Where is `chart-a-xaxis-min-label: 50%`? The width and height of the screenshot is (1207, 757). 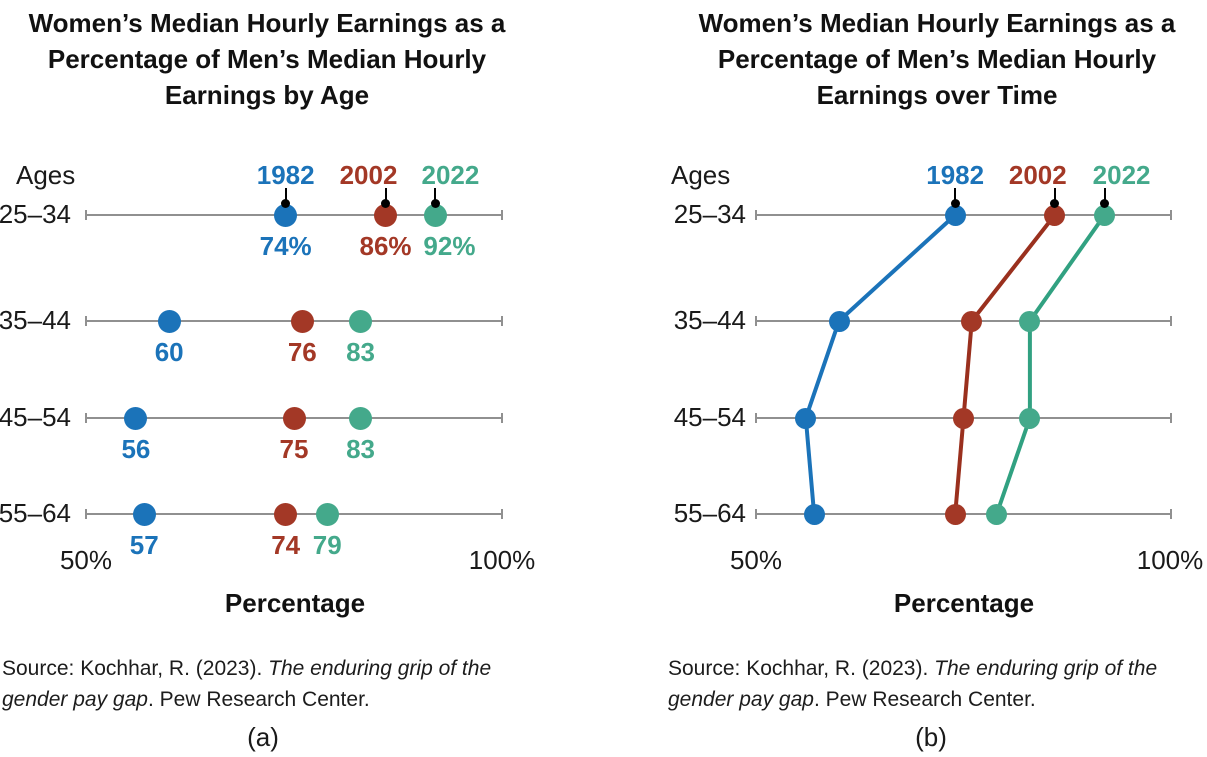
chart-a-xaxis-min-label: 50% is located at coordinates (86, 560).